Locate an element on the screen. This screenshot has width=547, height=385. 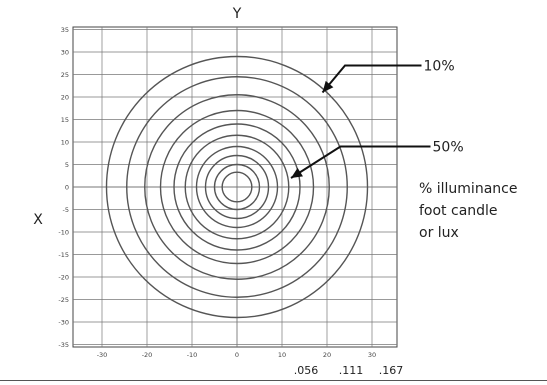
y-tick-label: 20 is located at coordinates (65, 98).